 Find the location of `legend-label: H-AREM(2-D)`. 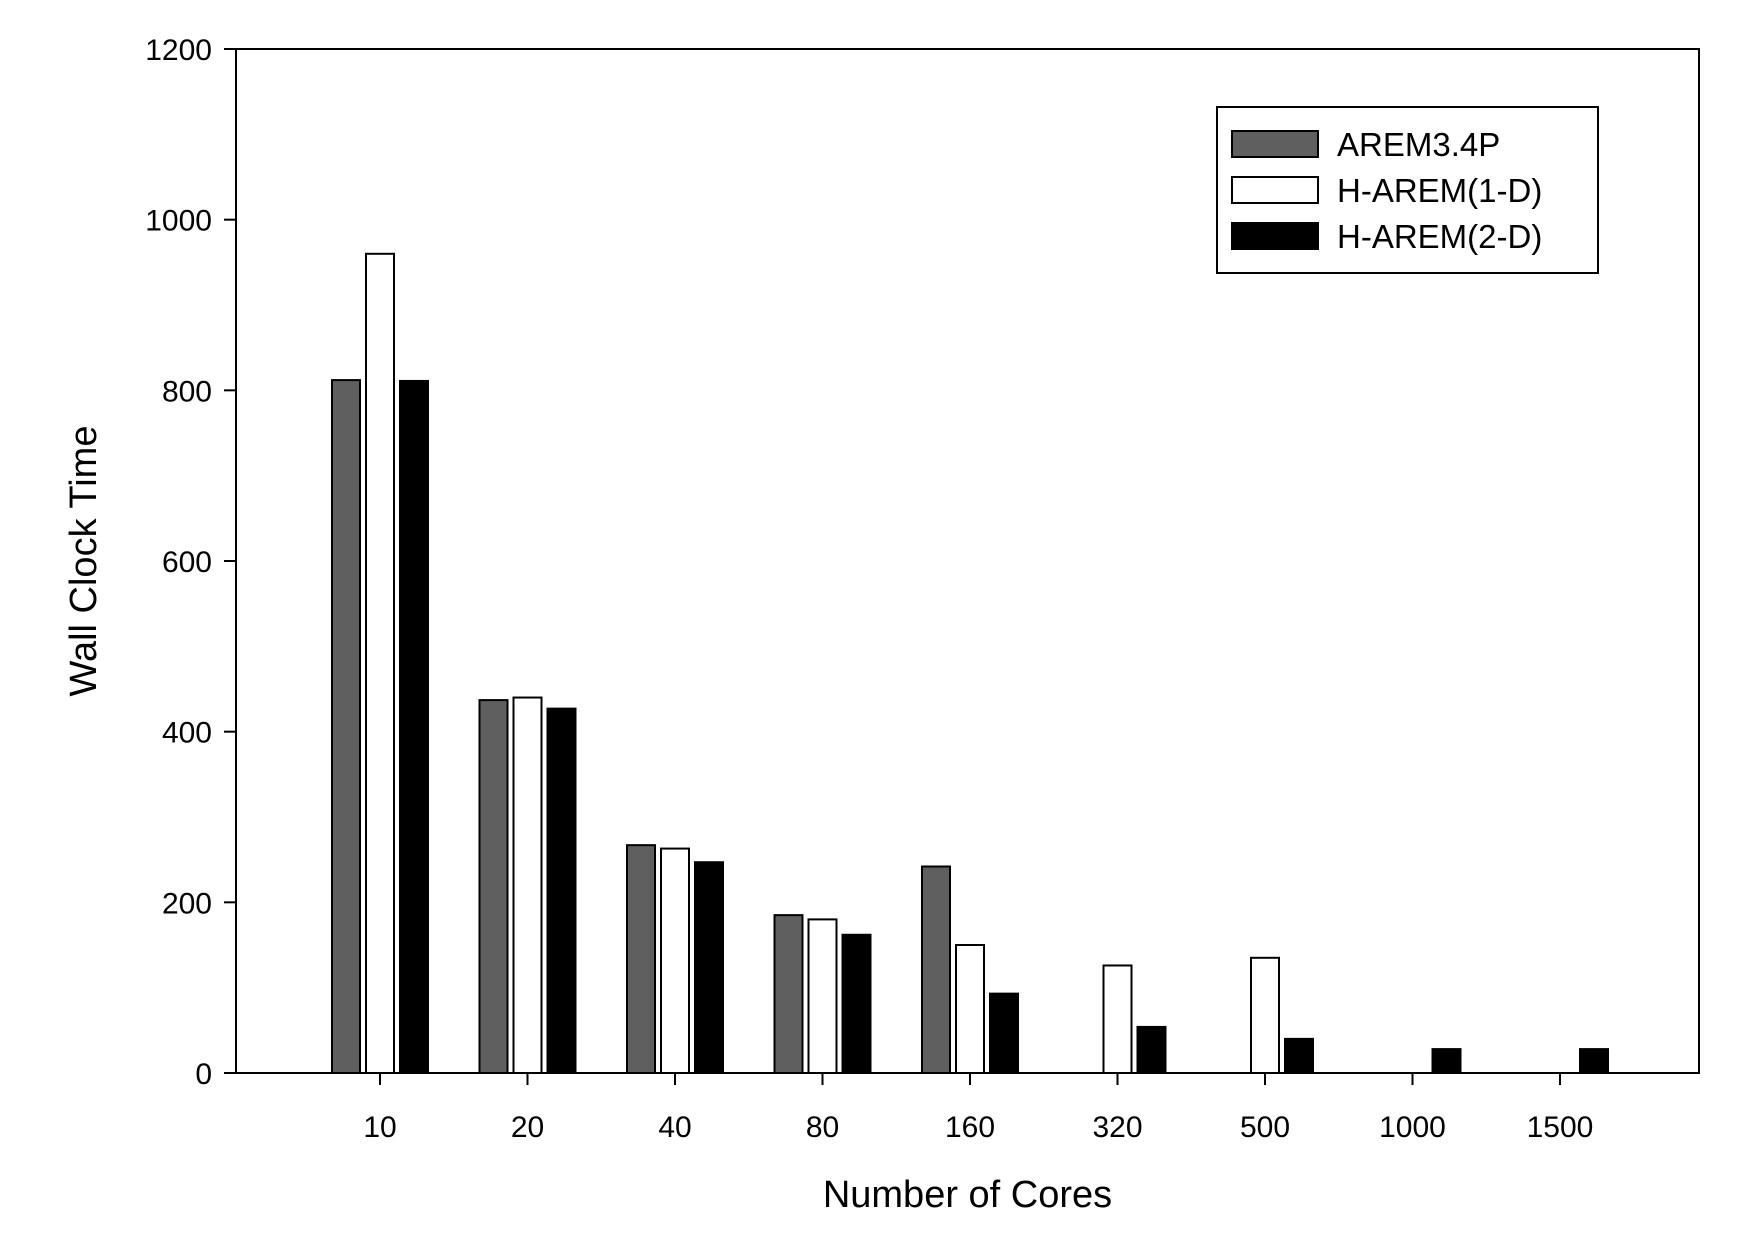

legend-label: H-AREM(2-D) is located at coordinates (1439, 236).